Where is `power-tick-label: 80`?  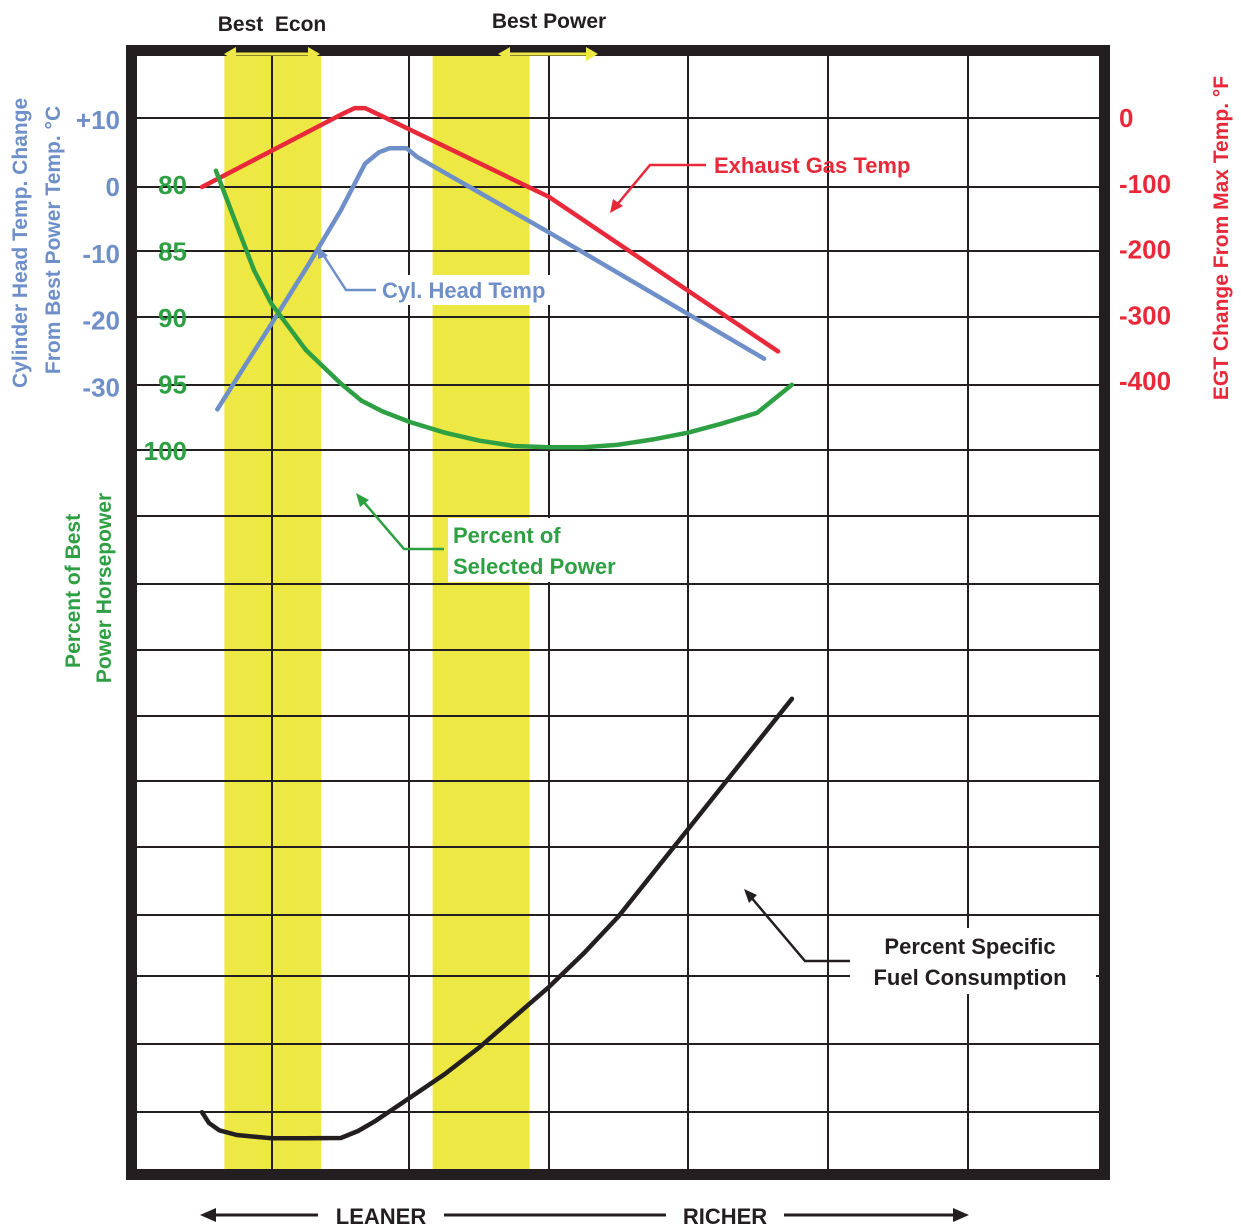
power-tick-label: 80 is located at coordinates (172, 185).